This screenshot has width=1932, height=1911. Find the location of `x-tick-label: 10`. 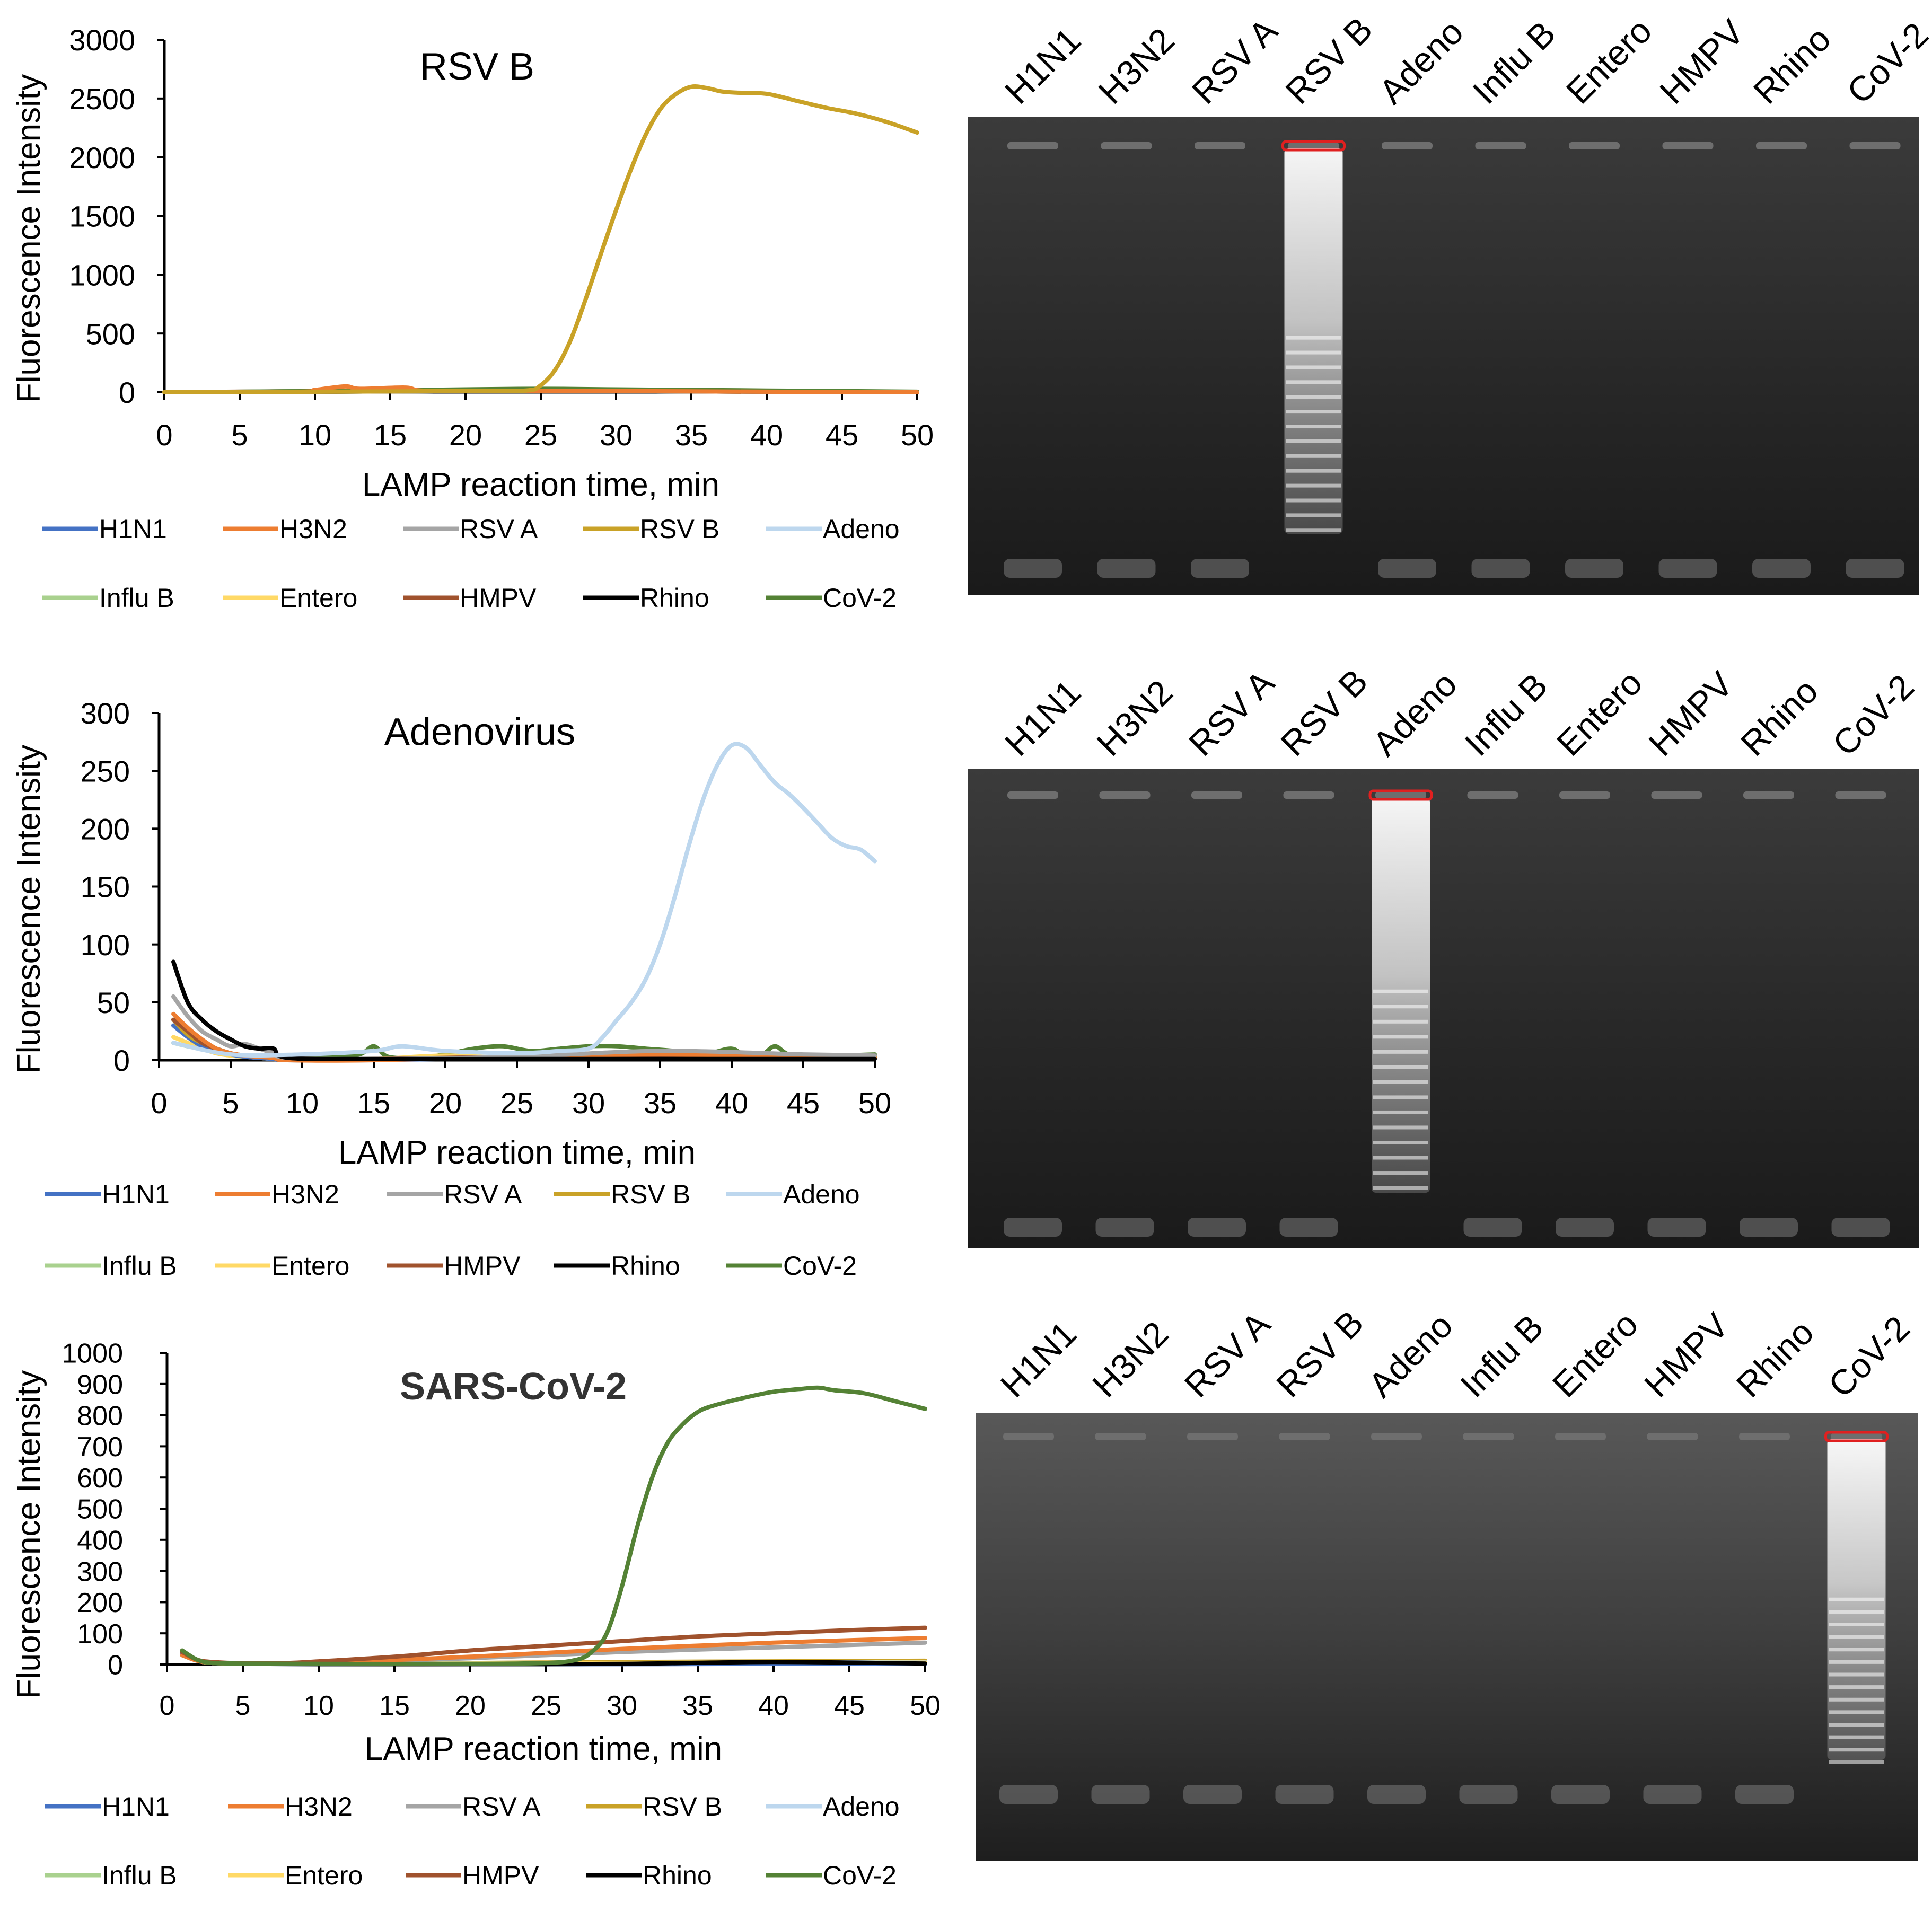

x-tick-label: 10 is located at coordinates (302, 1103).